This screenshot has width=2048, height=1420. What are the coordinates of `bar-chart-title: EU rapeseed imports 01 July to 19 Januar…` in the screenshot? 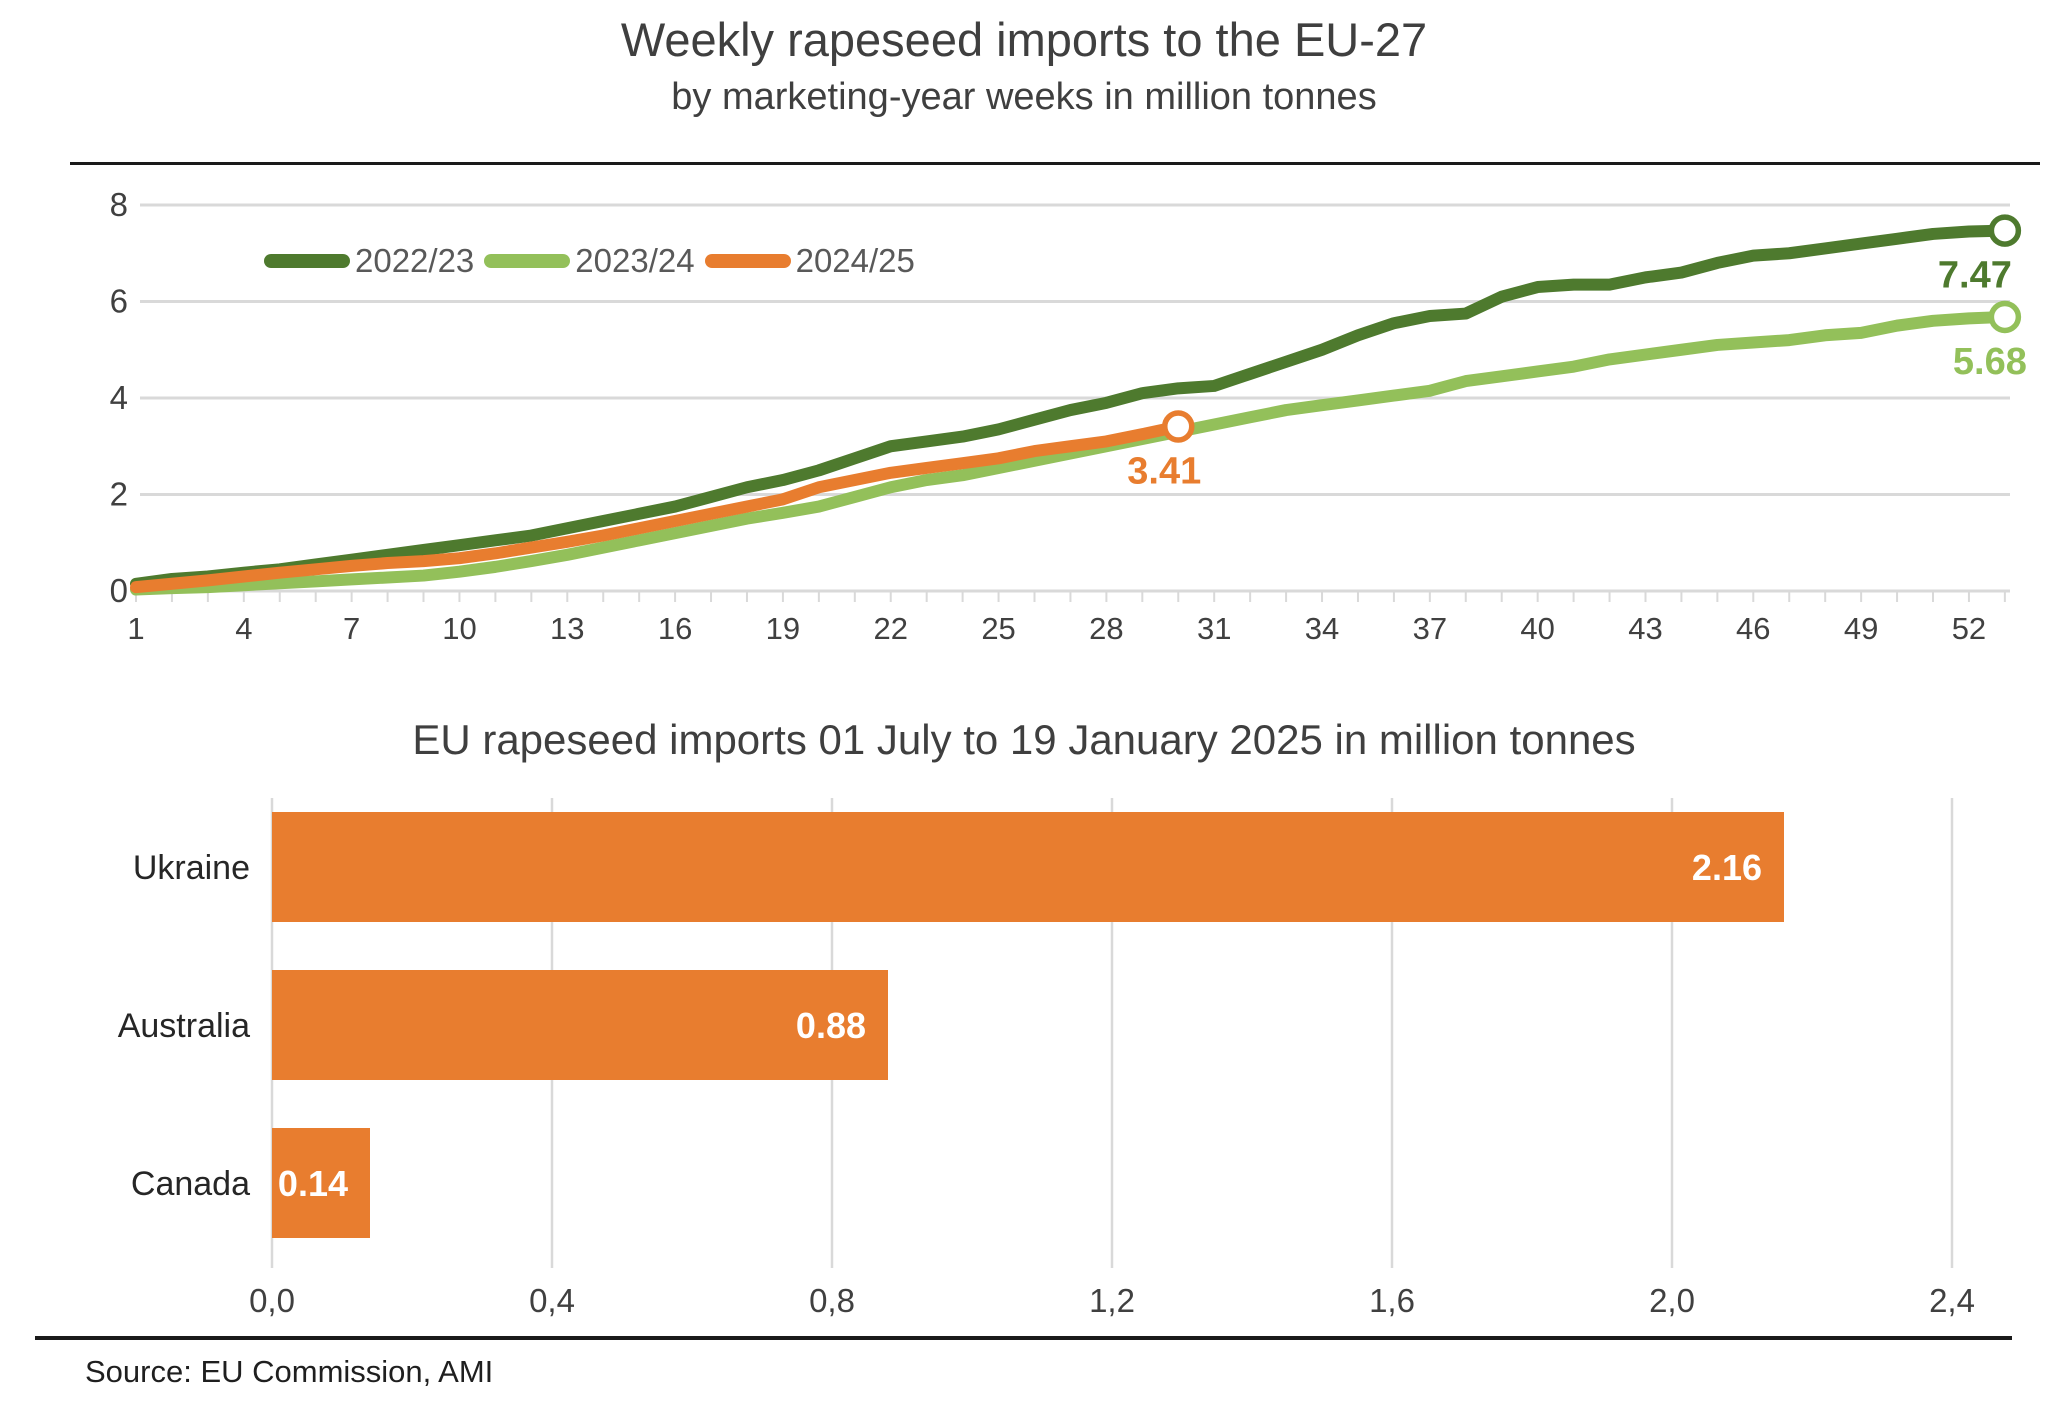 It's located at (1024, 739).